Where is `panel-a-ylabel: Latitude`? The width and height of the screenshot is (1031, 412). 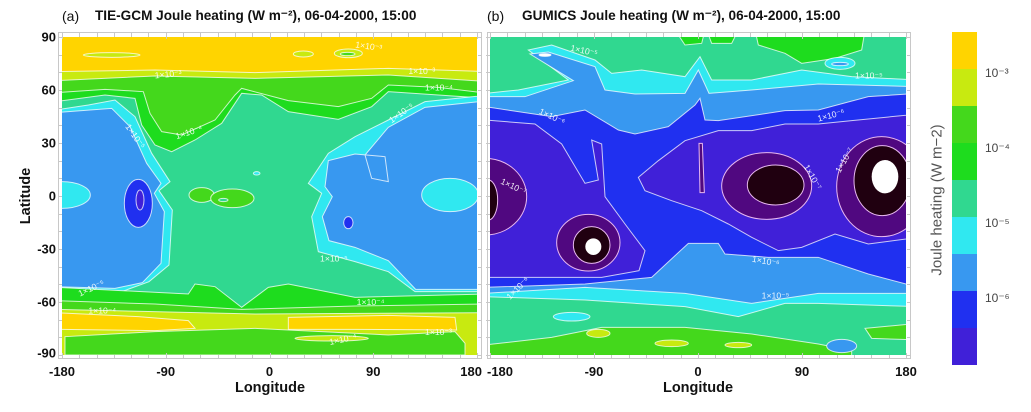
panel-a-ylabel: Latitude is located at coordinates (26, 196).